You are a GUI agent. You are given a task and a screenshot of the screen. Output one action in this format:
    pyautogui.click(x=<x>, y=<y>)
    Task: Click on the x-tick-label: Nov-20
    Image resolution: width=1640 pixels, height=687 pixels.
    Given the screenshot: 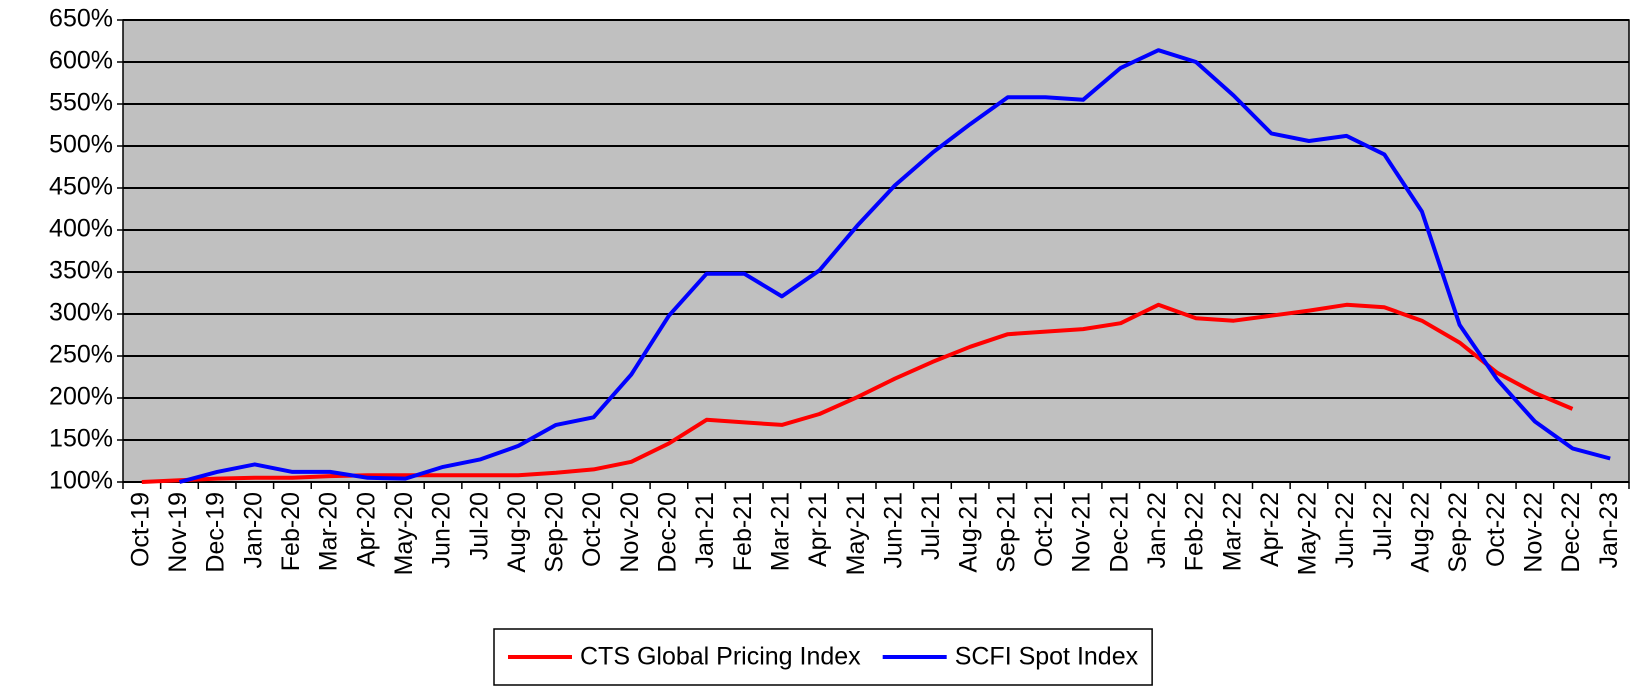 What is the action you would take?
    pyautogui.click(x=630, y=532)
    